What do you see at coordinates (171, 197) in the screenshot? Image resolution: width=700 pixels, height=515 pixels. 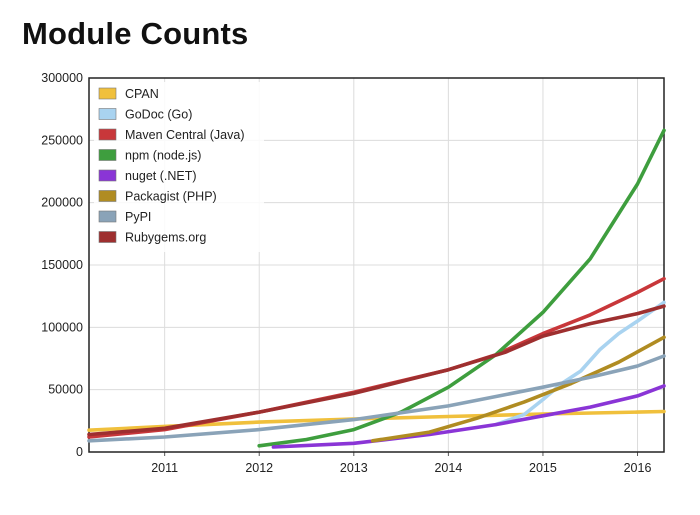 I see `legend-label: Packagist (PHP)` at bounding box center [171, 197].